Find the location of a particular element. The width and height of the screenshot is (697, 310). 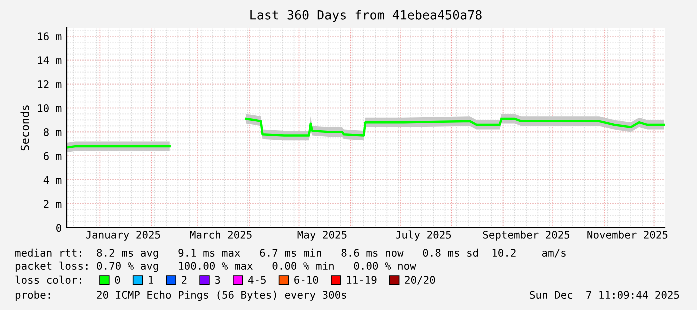

legend-label: 11-19 is located at coordinates (362, 280).